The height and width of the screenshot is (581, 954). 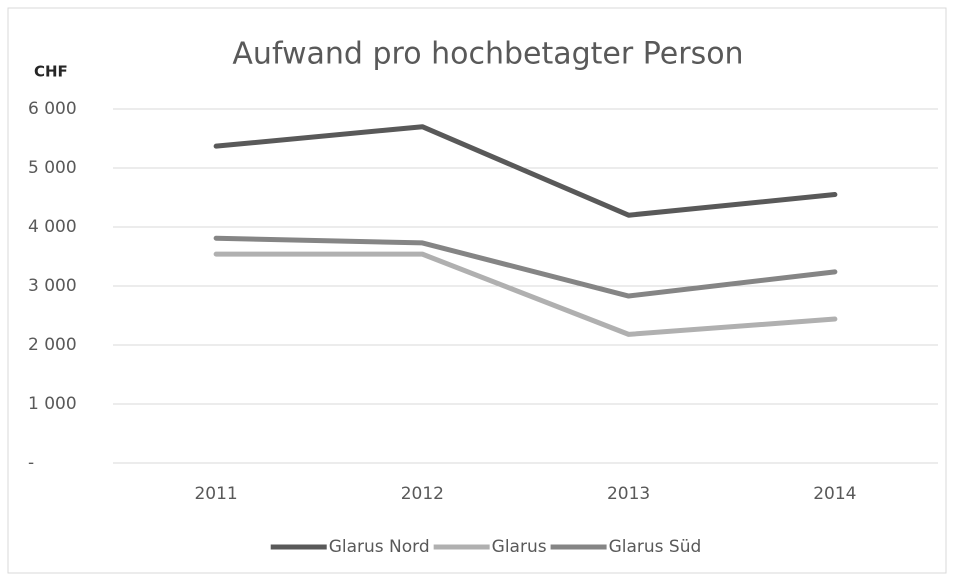 What do you see at coordinates (379, 547) in the screenshot?
I see `legend-label: Glarus Nord` at bounding box center [379, 547].